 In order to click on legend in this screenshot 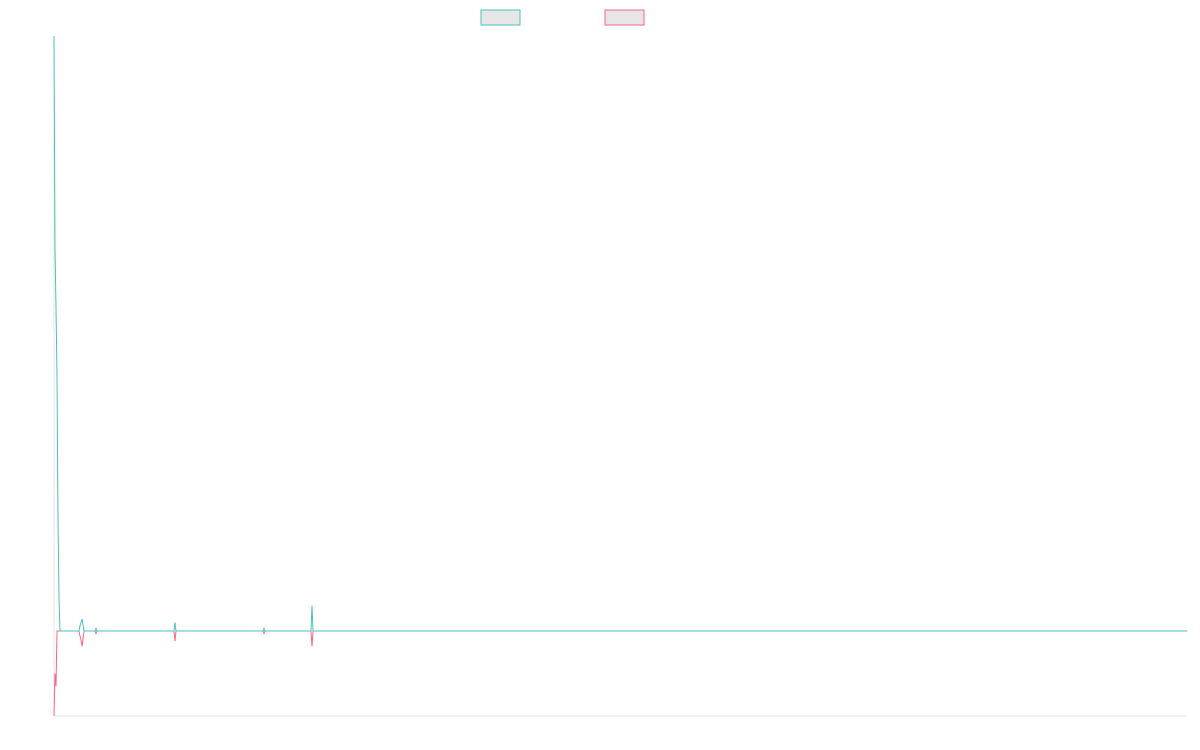, I will do `click(562, 17)`.